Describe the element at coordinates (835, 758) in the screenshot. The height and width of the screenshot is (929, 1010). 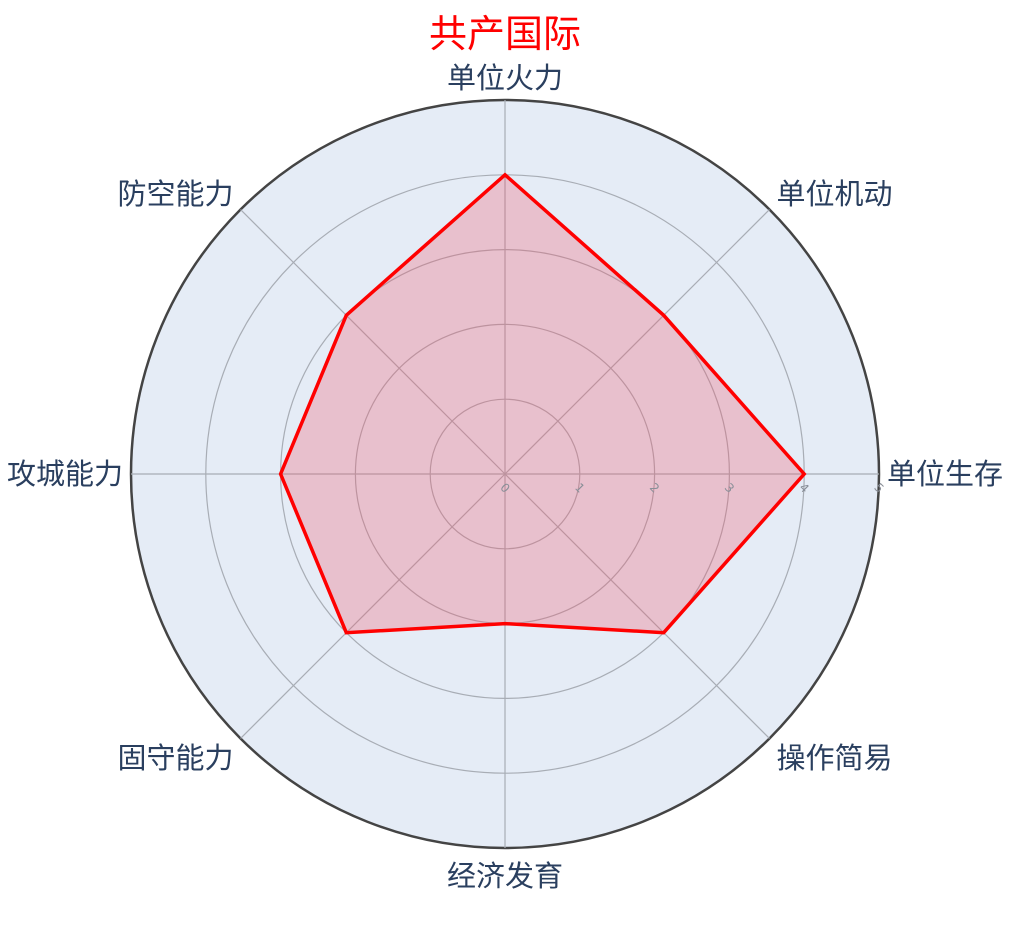
I see `axis-label: 操作简易` at that location.